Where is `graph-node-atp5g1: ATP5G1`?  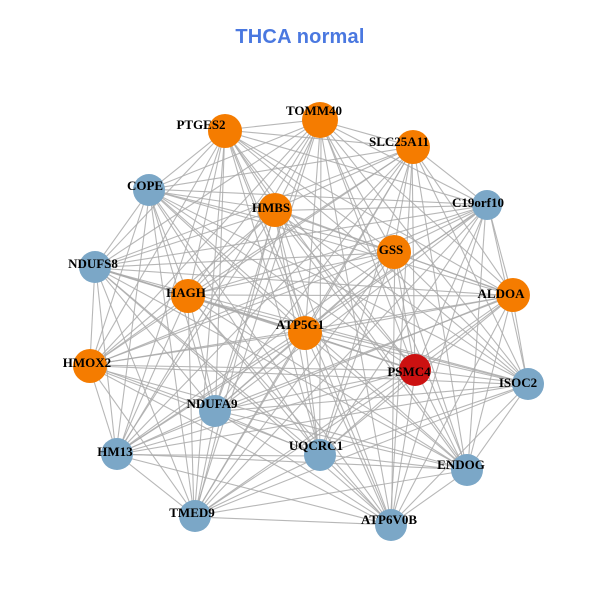
graph-node-atp5g1: ATP5G1 is located at coordinates (300, 333).